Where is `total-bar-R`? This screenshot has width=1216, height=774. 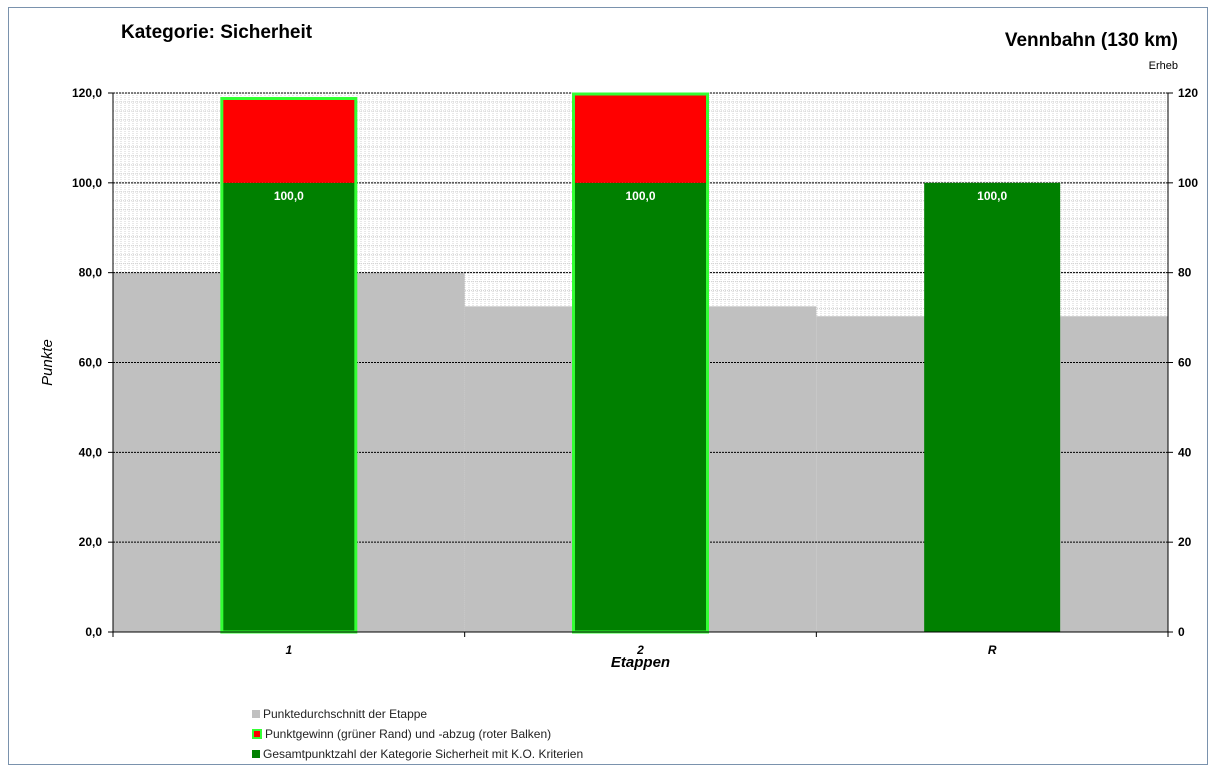
total-bar-R is located at coordinates (992, 407).